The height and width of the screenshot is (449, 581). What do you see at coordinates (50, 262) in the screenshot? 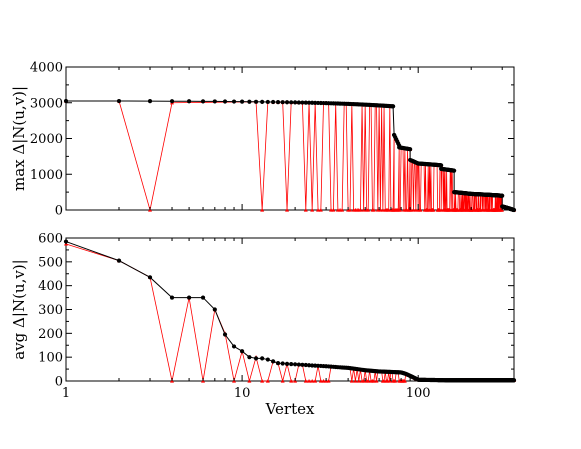
I see `y-tick-label: 500` at bounding box center [50, 262].